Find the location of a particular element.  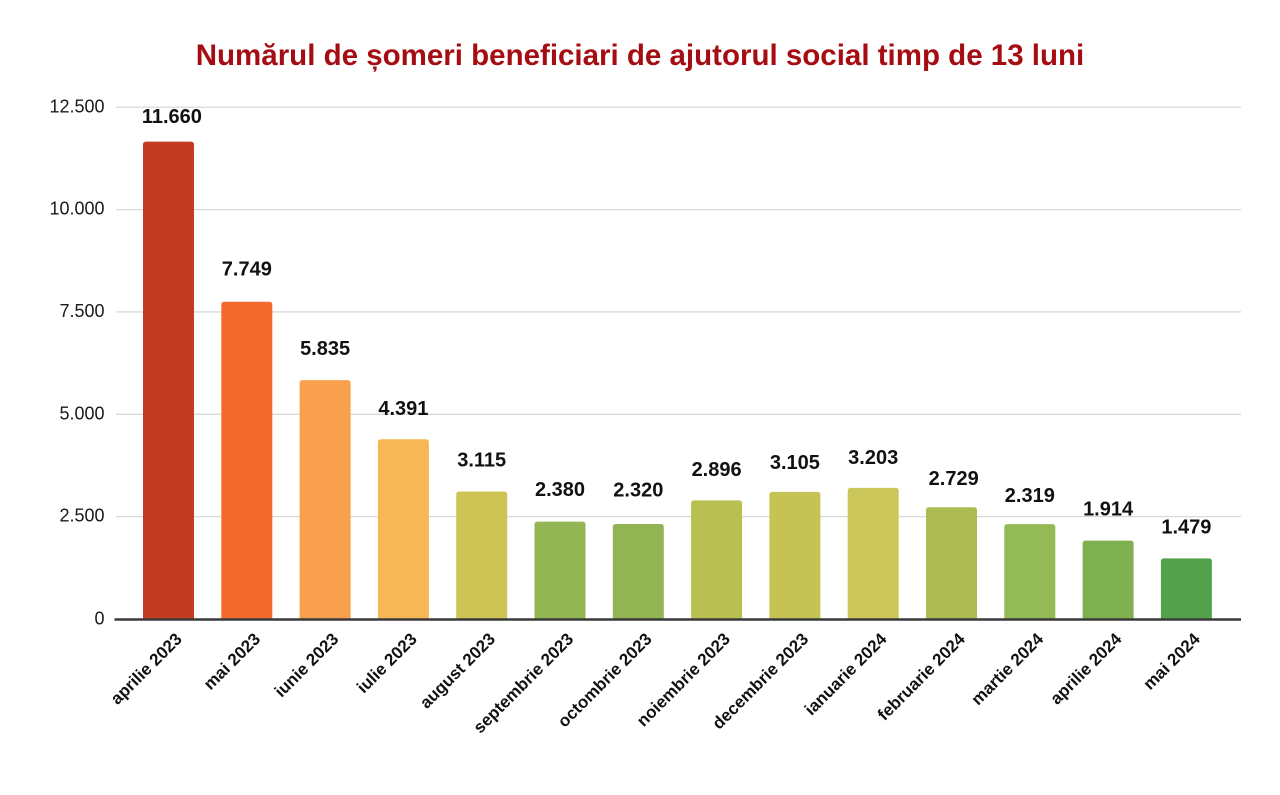

svg-text: 2.729 is located at coordinates (954, 479).